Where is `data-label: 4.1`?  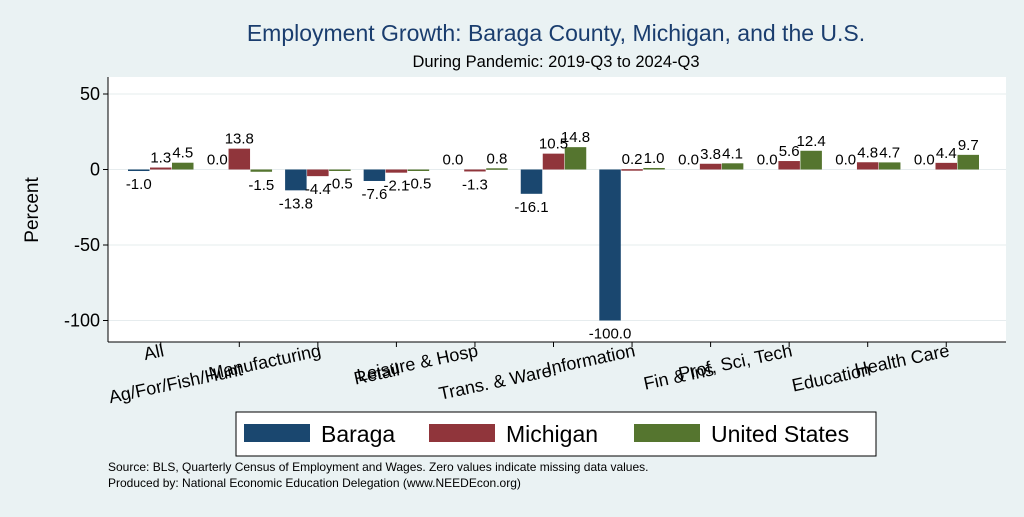 data-label: 4.1 is located at coordinates (732, 153).